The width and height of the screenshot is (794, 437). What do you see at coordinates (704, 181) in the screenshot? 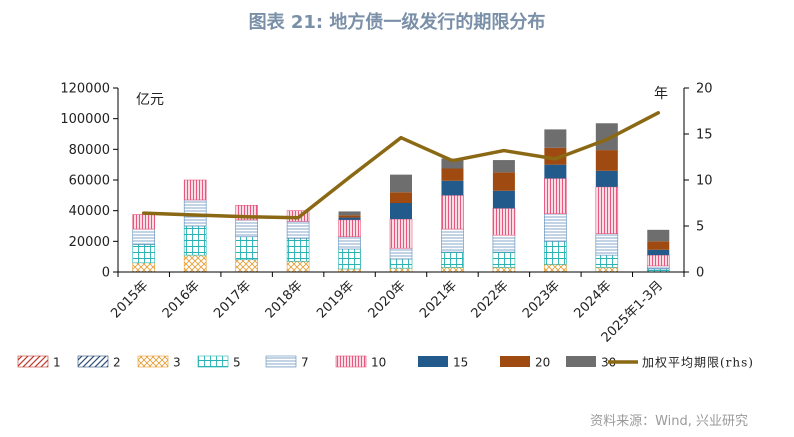
I see `right-tick-label: 10` at bounding box center [704, 181].